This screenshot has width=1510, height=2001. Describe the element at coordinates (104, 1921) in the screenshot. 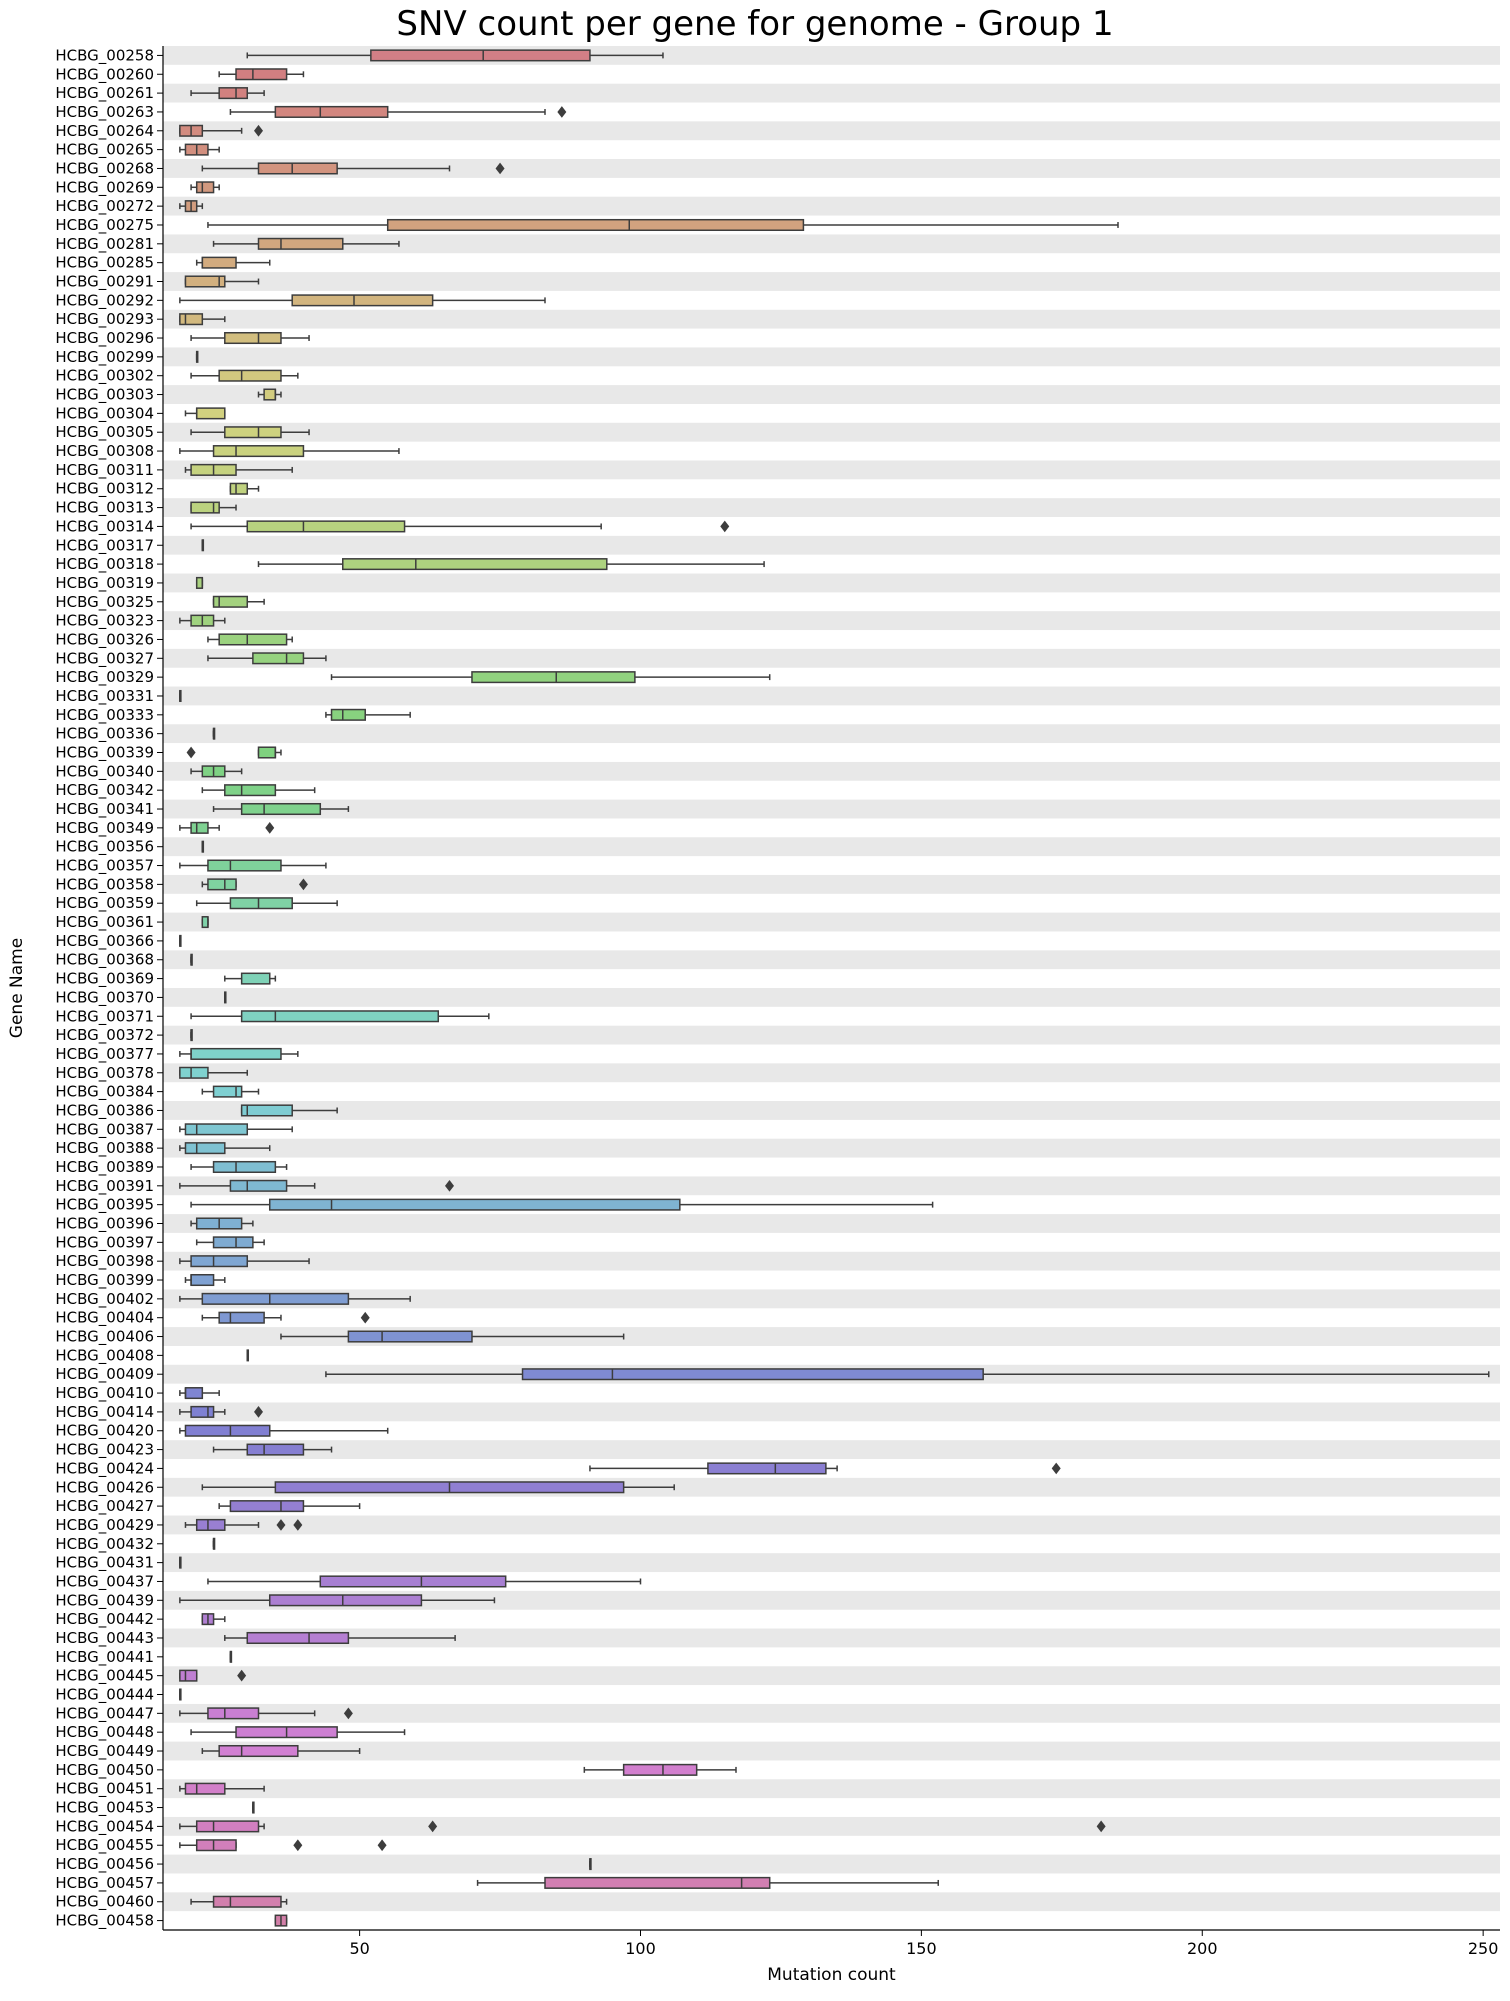

I see `gene-label: HCBG_00458` at that location.